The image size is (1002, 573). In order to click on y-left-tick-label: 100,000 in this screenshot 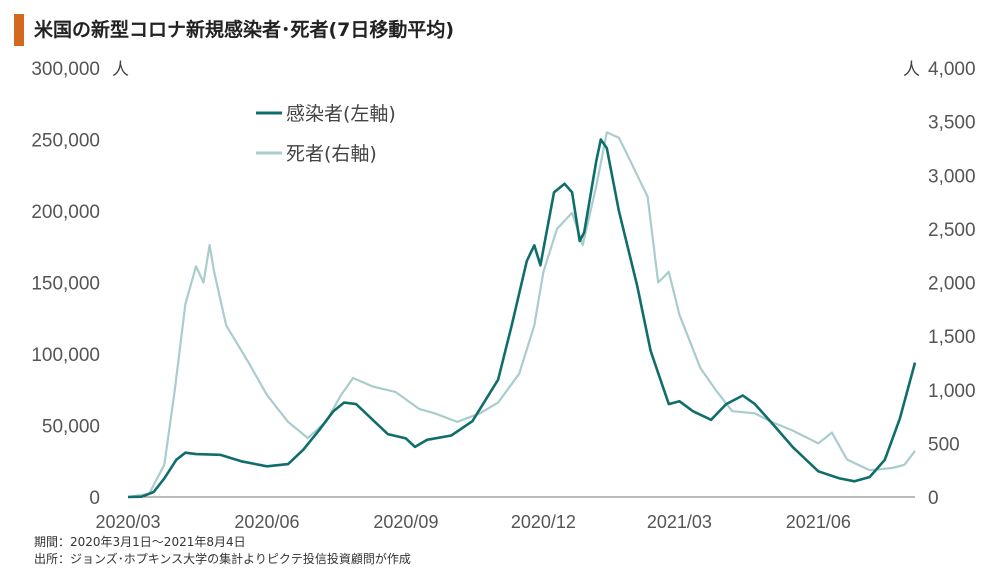, I will do `click(65, 355)`.